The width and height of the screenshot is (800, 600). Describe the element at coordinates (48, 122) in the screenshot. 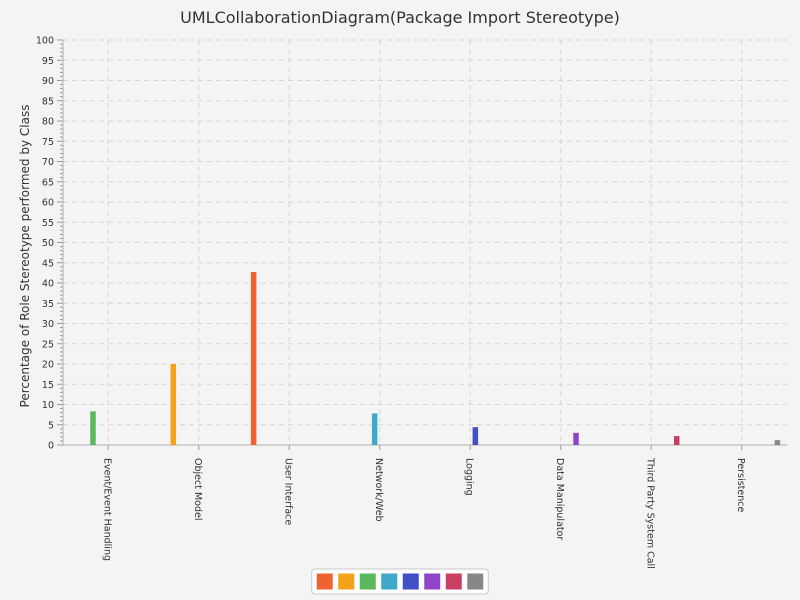

I see `y-tick-label: 80` at that location.